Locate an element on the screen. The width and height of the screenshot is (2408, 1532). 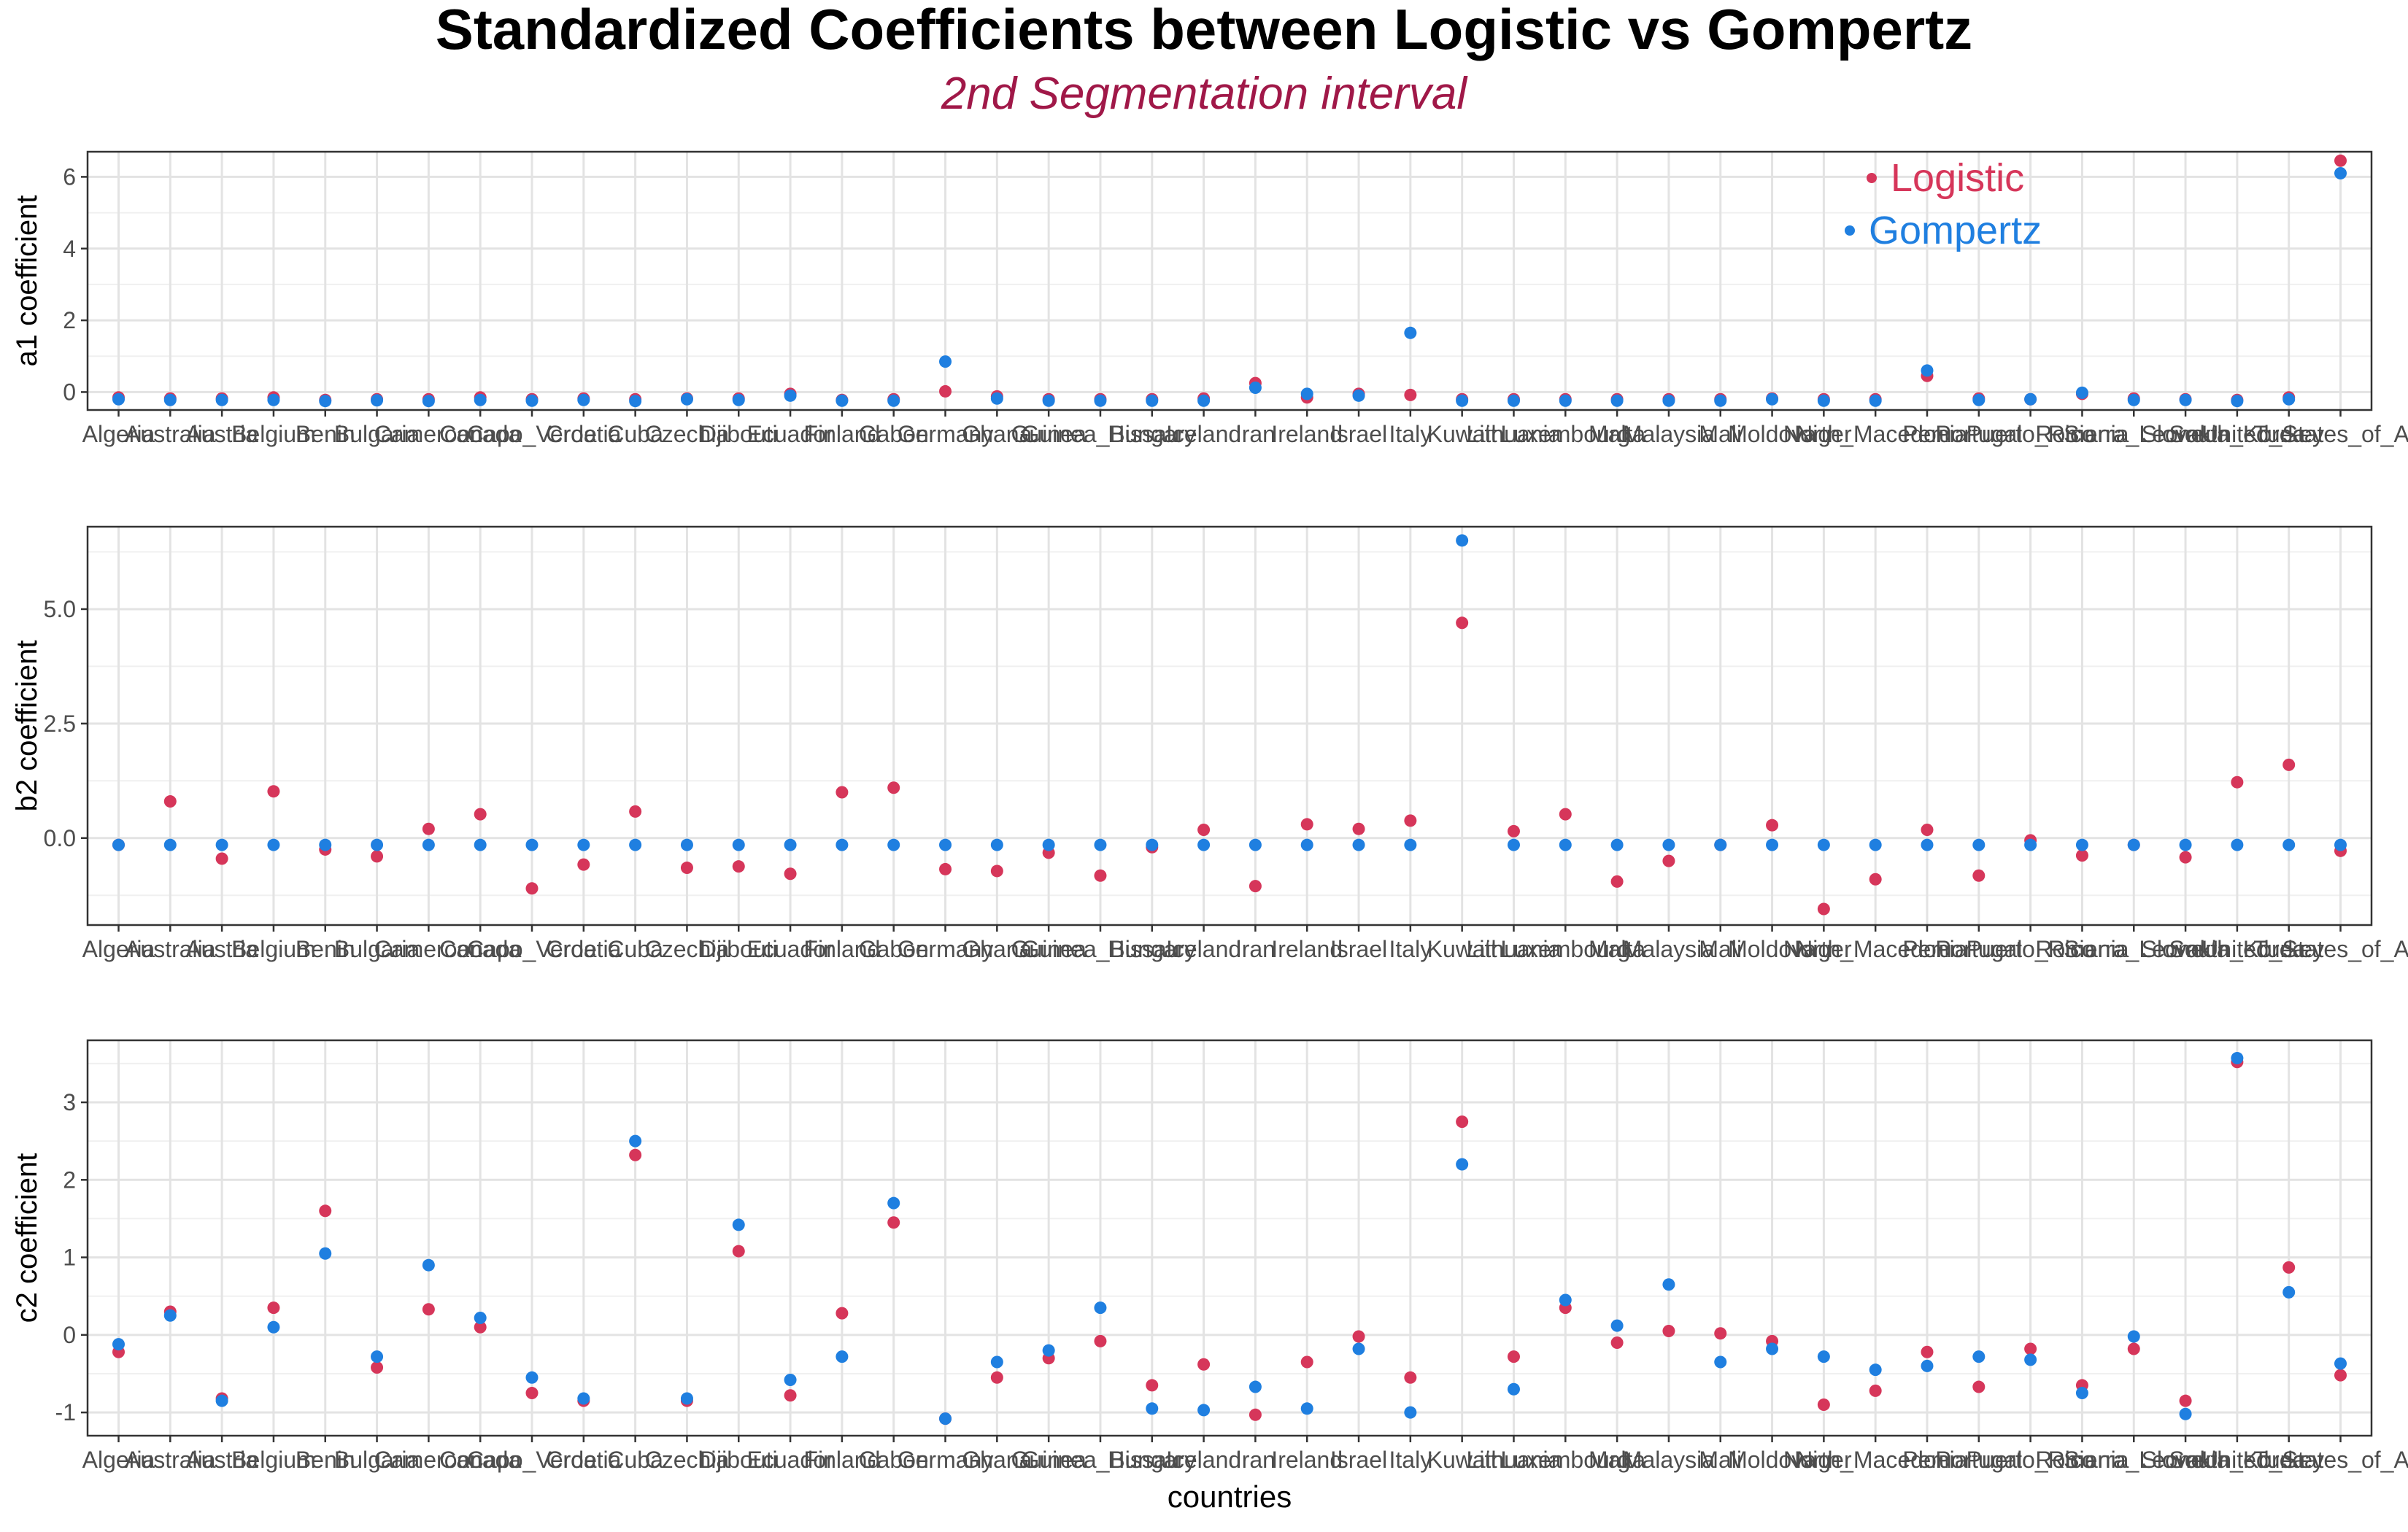
x-tick-label: Australia is located at coordinates (170, 1460).